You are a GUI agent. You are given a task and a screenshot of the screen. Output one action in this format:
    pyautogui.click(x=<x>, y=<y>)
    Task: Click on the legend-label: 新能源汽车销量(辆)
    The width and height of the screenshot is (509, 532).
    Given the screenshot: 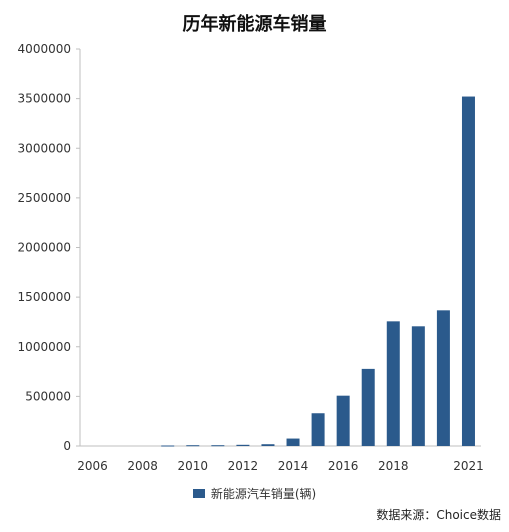 What is the action you would take?
    pyautogui.click(x=263, y=494)
    